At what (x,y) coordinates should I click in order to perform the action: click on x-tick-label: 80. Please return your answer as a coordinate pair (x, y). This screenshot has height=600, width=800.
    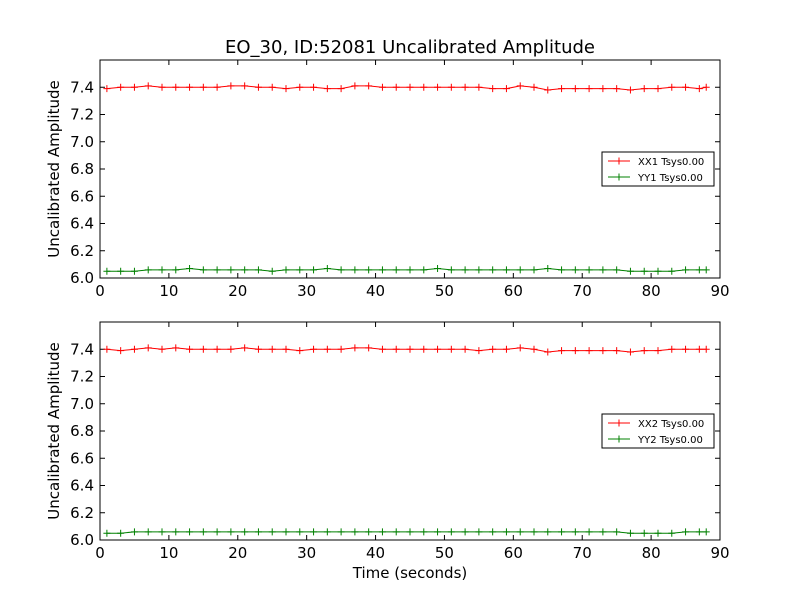
    Looking at the image, I should click on (651, 291).